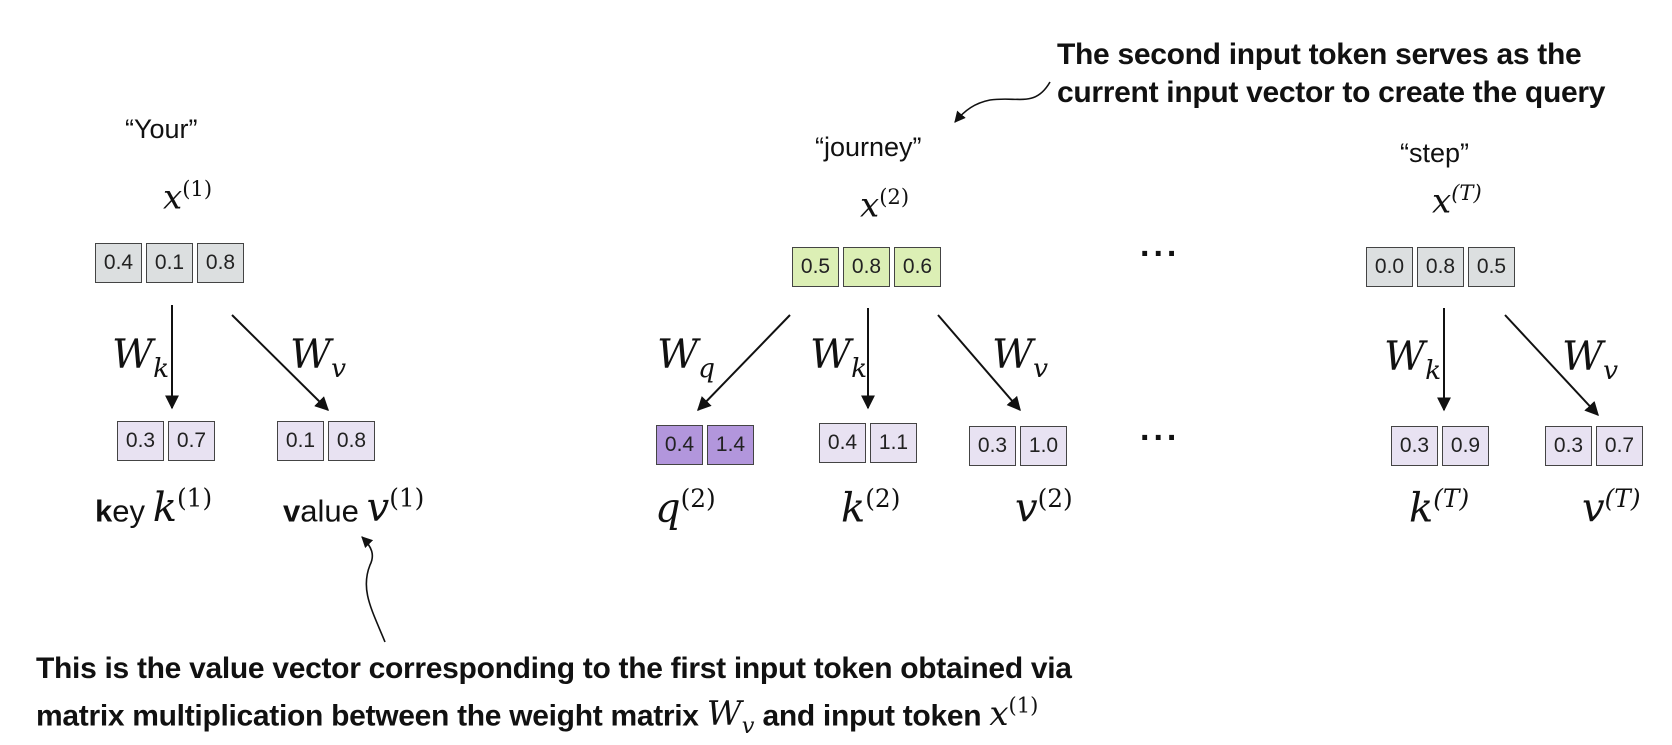  I want to click on key-vector-k2: 0.4 1.1, so click(868, 443).